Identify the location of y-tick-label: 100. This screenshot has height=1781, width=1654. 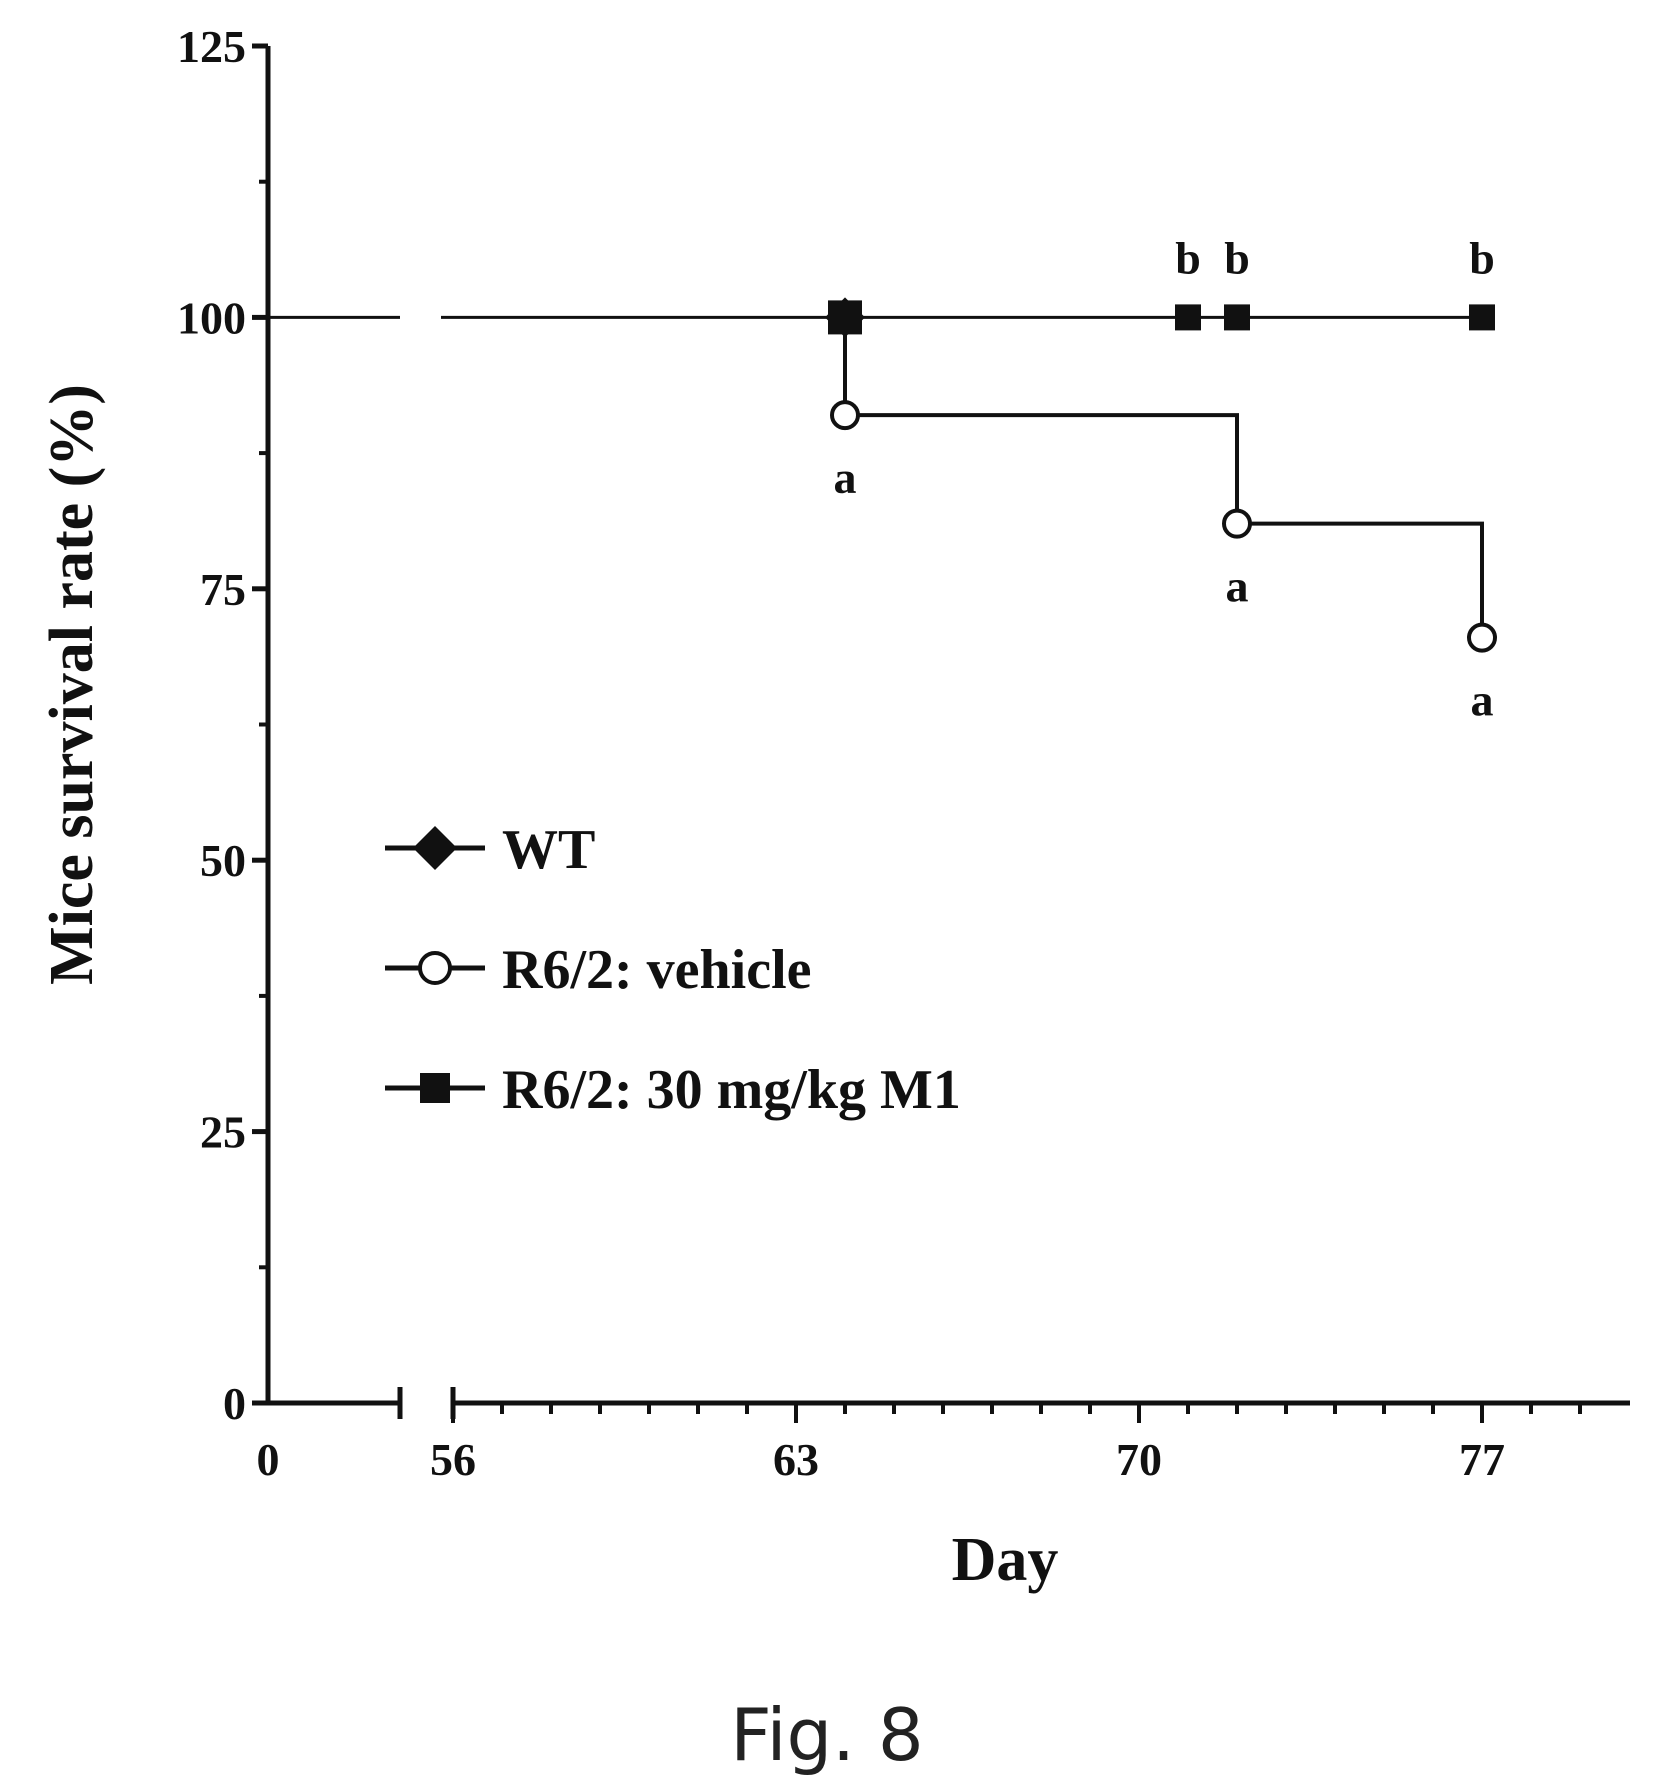
(211, 317).